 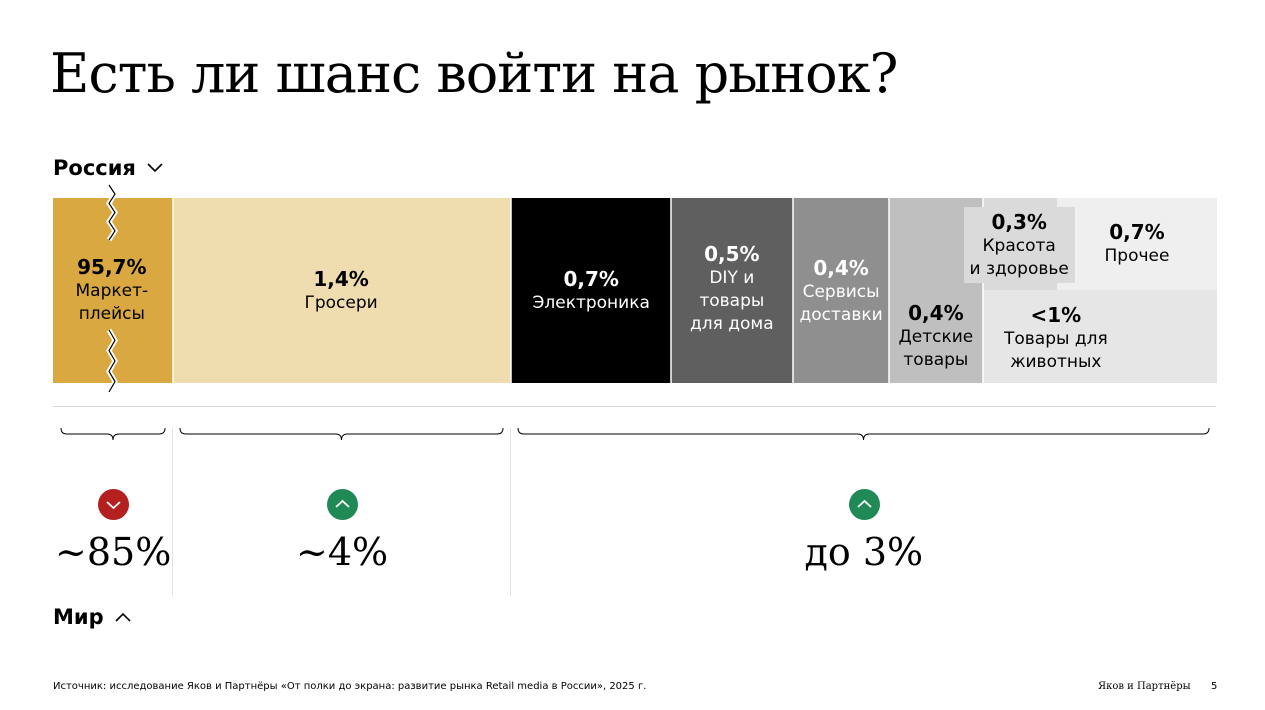 I want to click on group-value: до 3%, so click(x=864, y=552).